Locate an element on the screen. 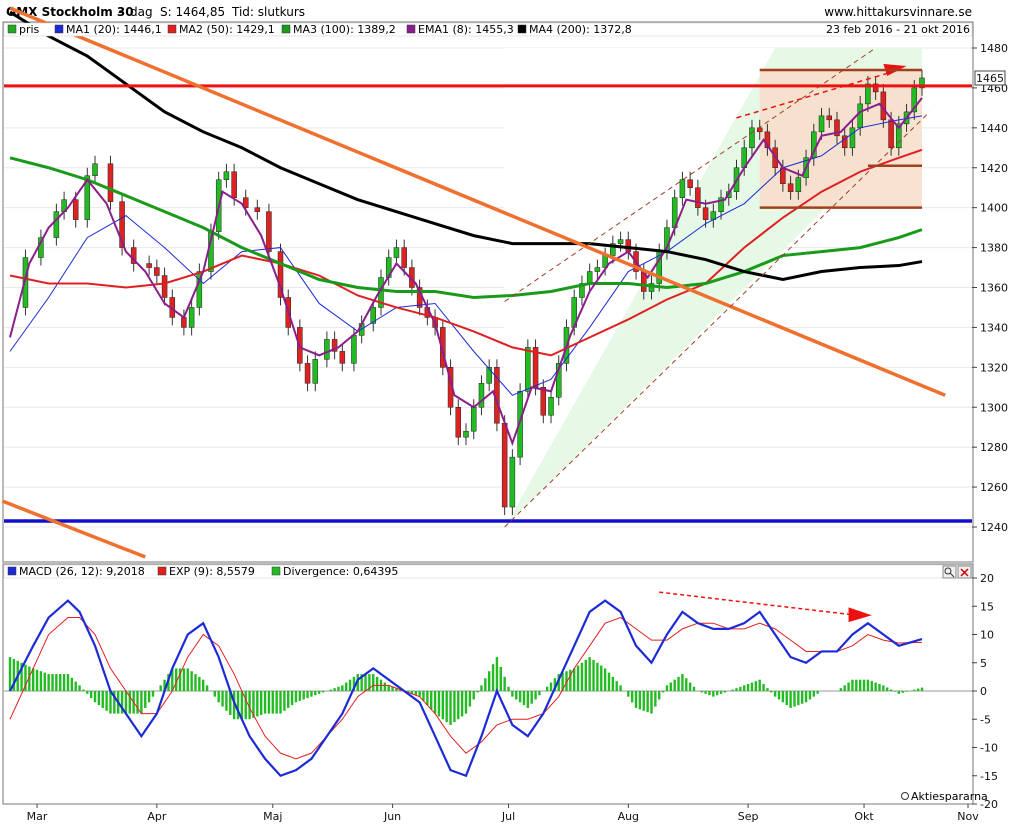 This screenshot has width=1017, height=829. macd-divergence-arrow is located at coordinates (756, 603).